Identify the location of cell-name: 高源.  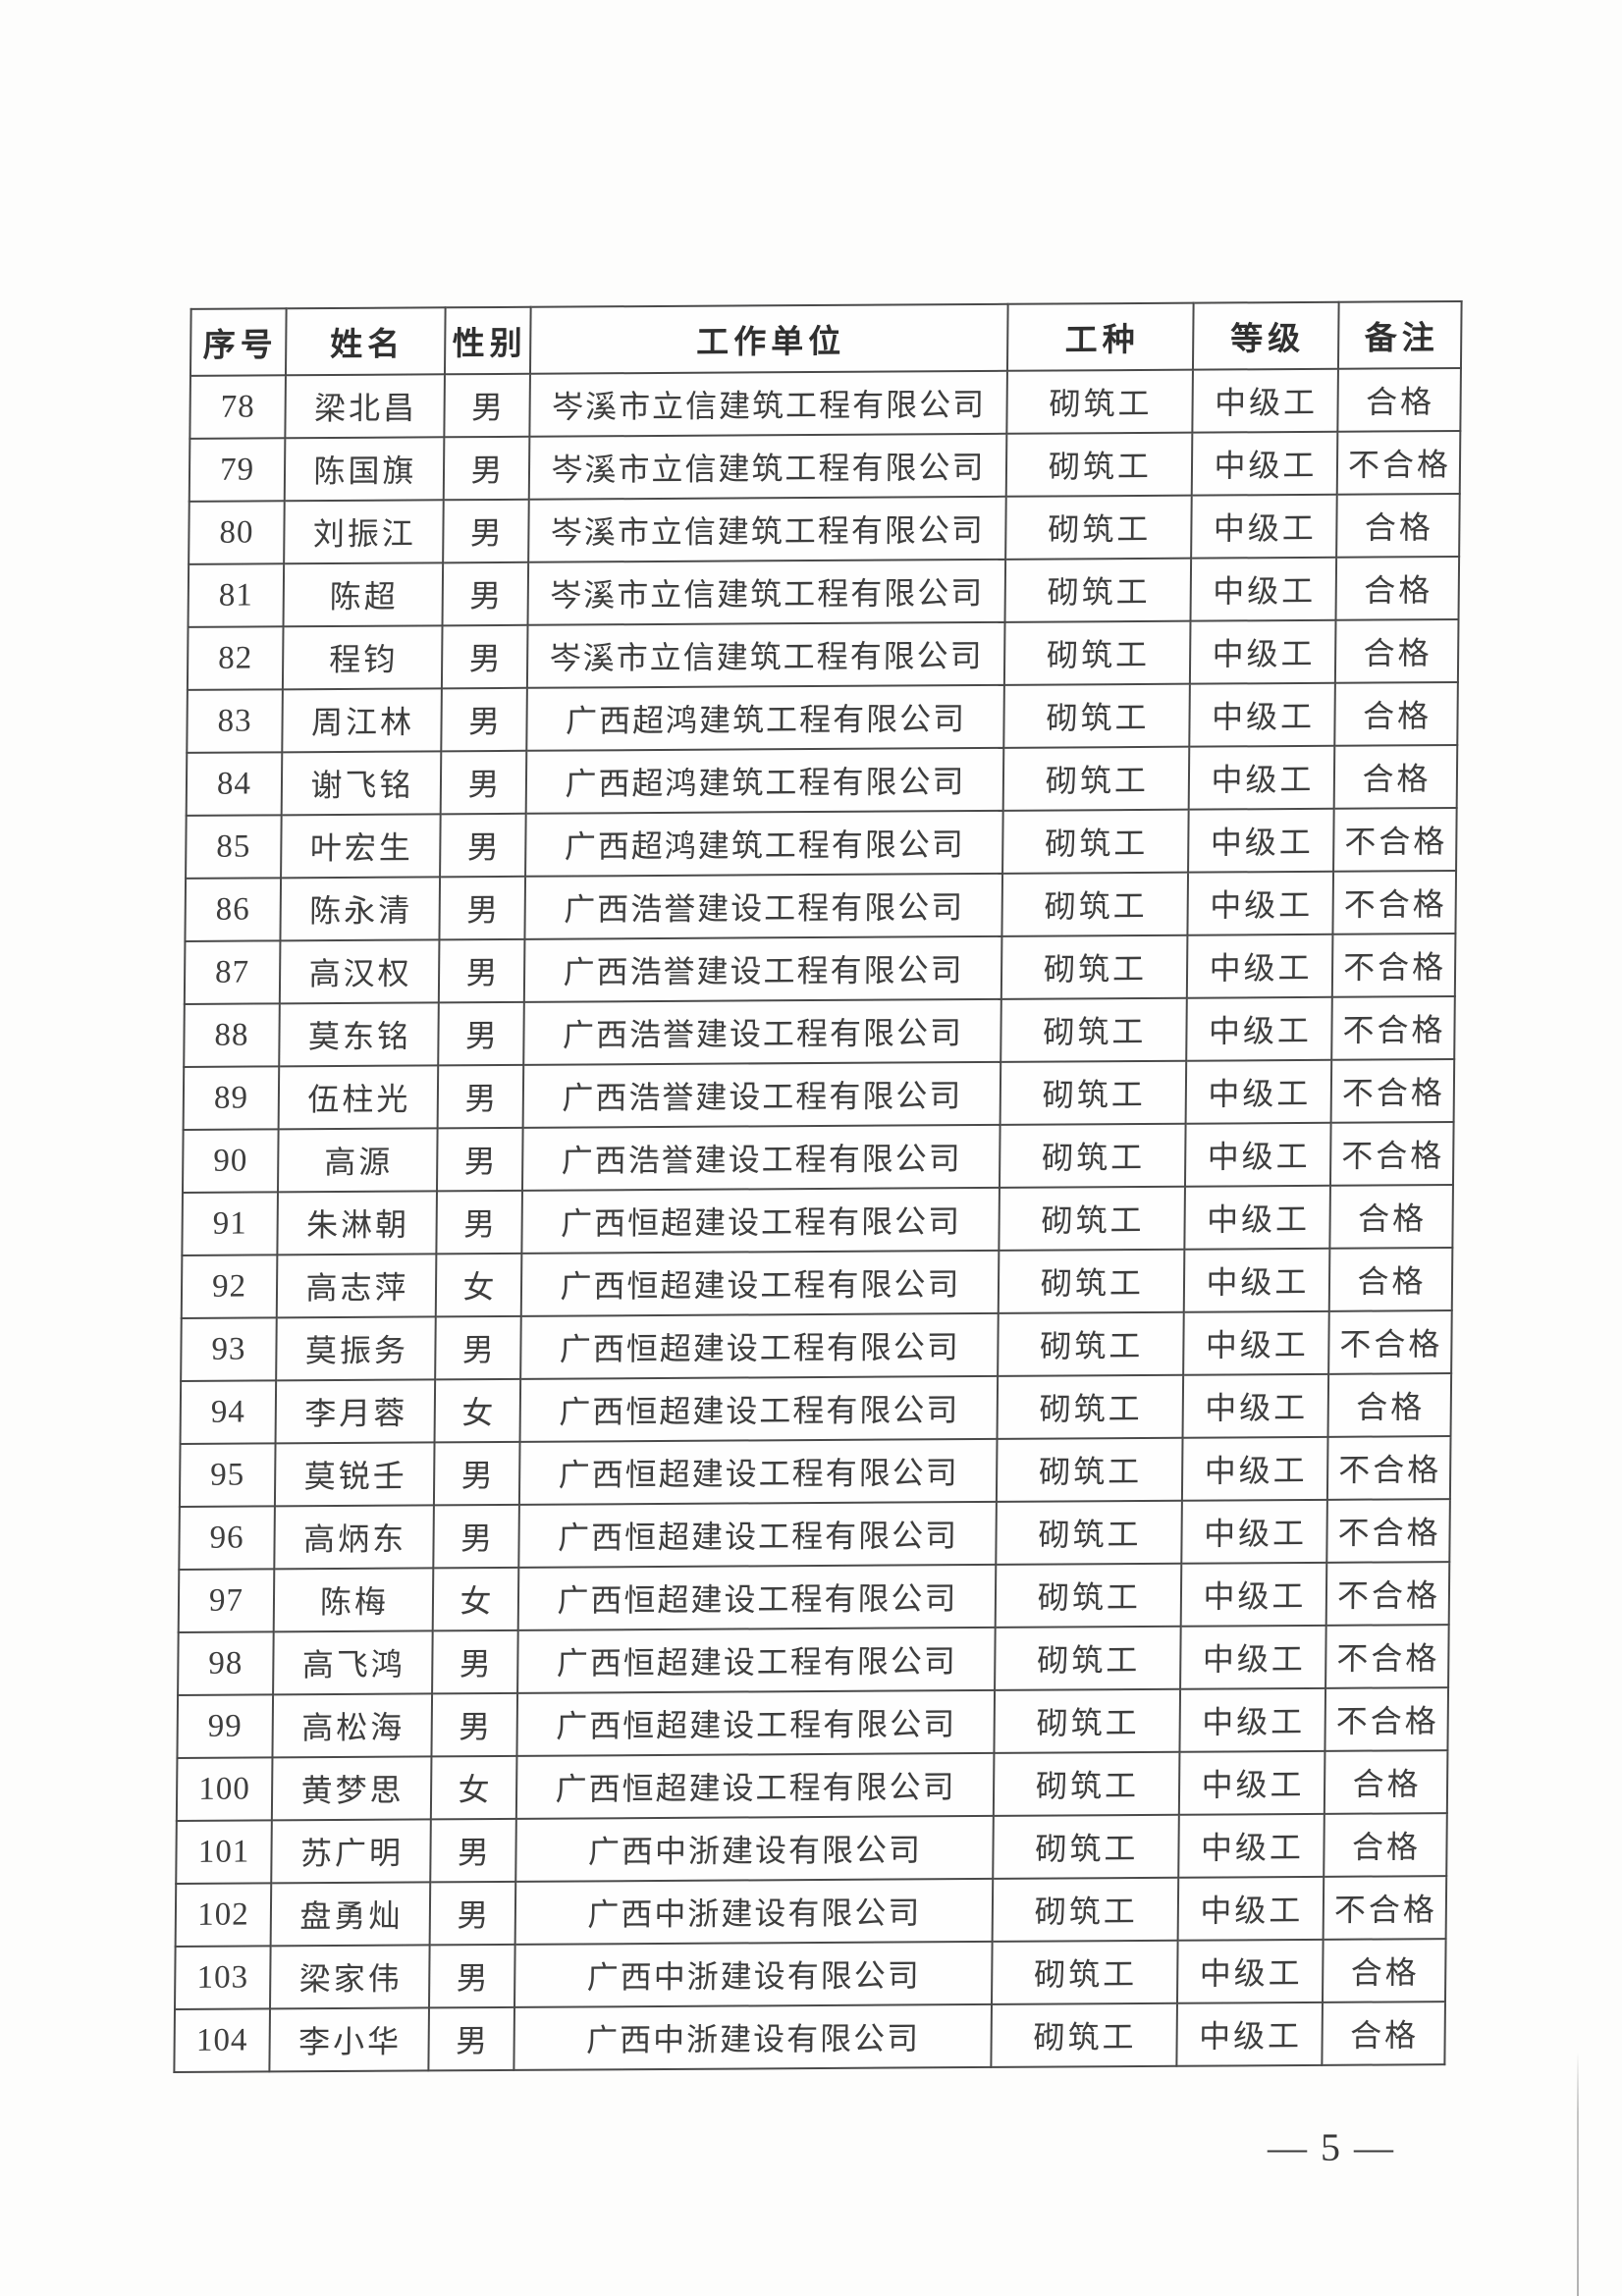
(357, 1160).